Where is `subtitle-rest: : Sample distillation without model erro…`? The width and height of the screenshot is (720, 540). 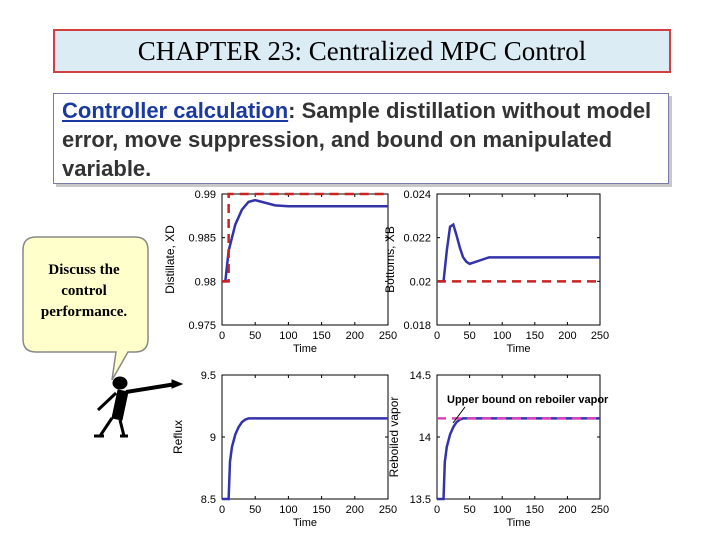
subtitle-rest: : Sample distillation without model erro… is located at coordinates (357, 139).